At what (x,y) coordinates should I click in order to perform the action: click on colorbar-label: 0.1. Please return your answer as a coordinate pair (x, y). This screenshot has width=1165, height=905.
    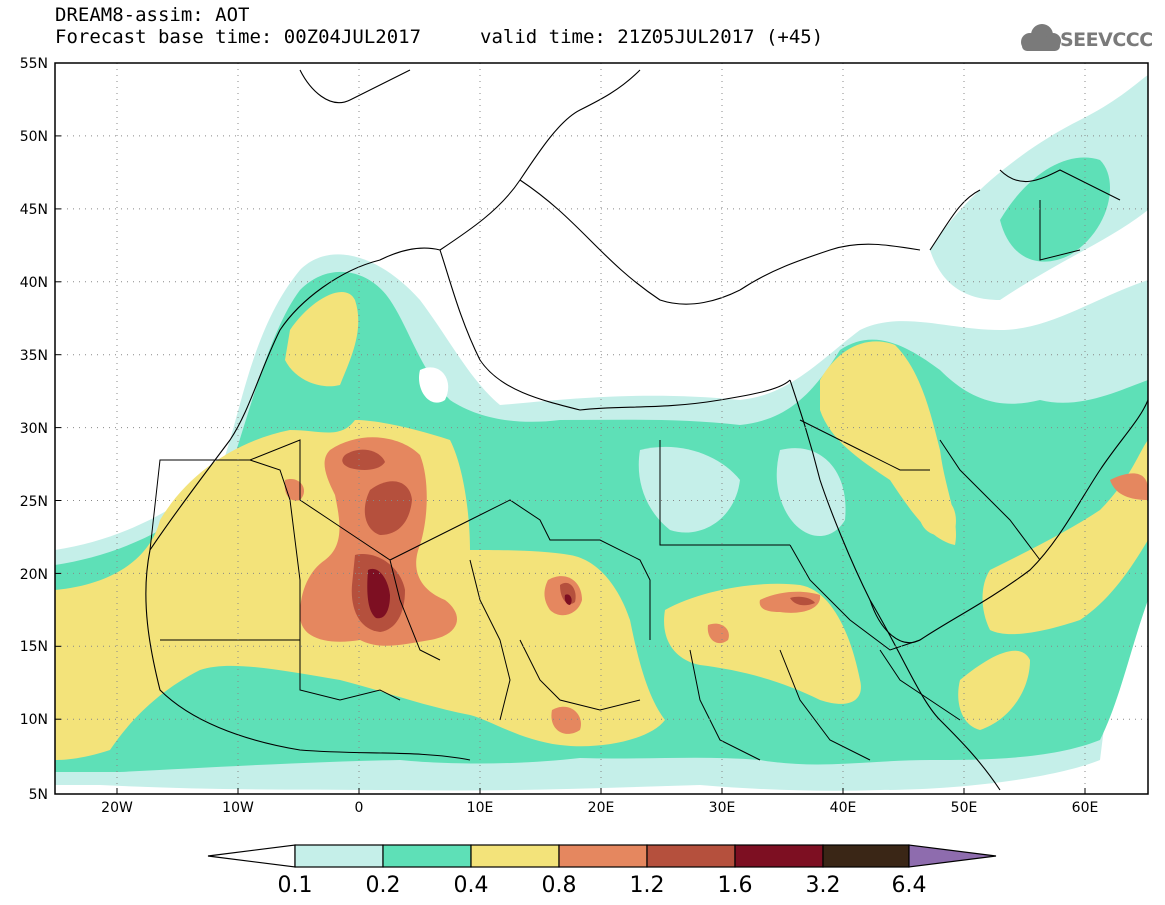
    Looking at the image, I should click on (295, 885).